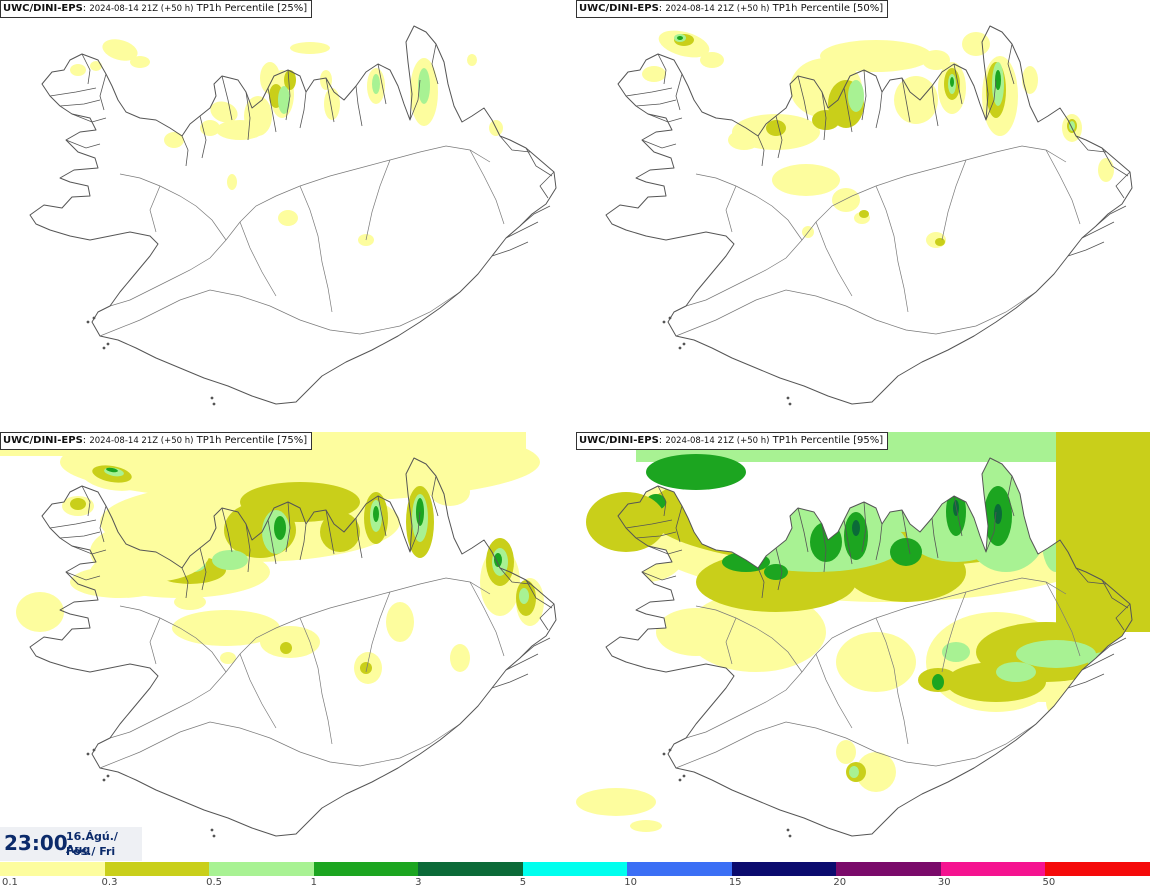  I want to click on valid-date-line1: 16.Ágú./ Aug, so click(92, 843).